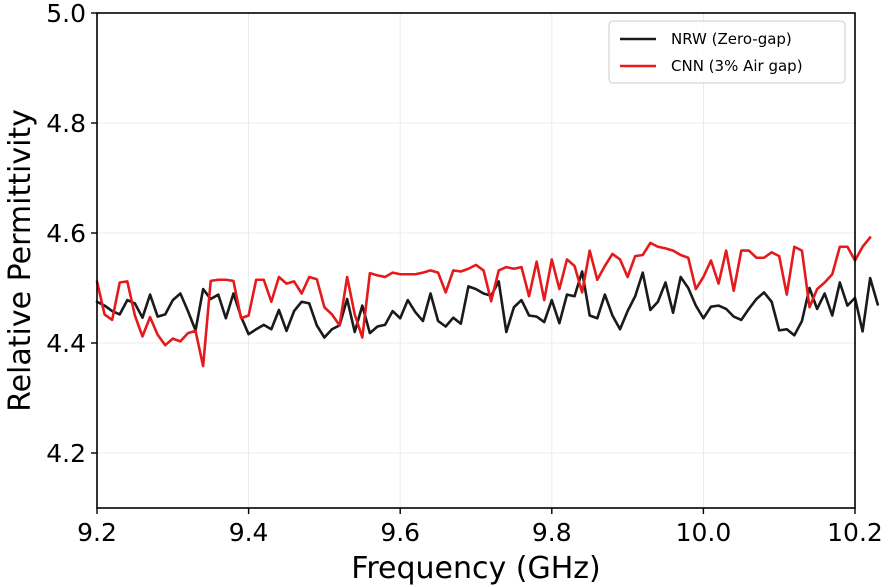 This screenshot has height=587, width=888. I want to click on legend-box, so click(727, 52).